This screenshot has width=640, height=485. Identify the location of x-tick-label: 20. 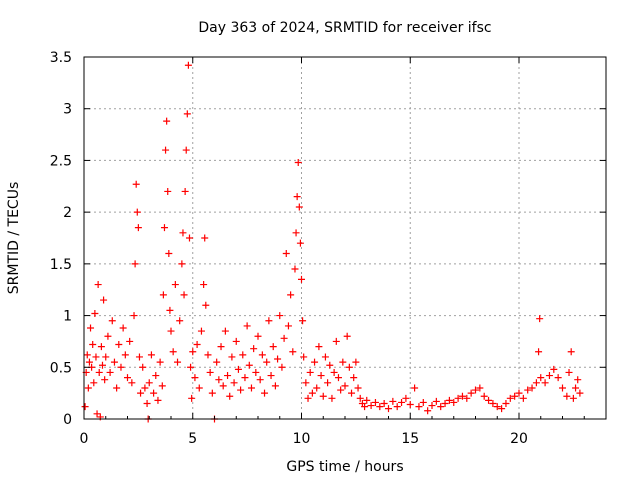
(519, 439).